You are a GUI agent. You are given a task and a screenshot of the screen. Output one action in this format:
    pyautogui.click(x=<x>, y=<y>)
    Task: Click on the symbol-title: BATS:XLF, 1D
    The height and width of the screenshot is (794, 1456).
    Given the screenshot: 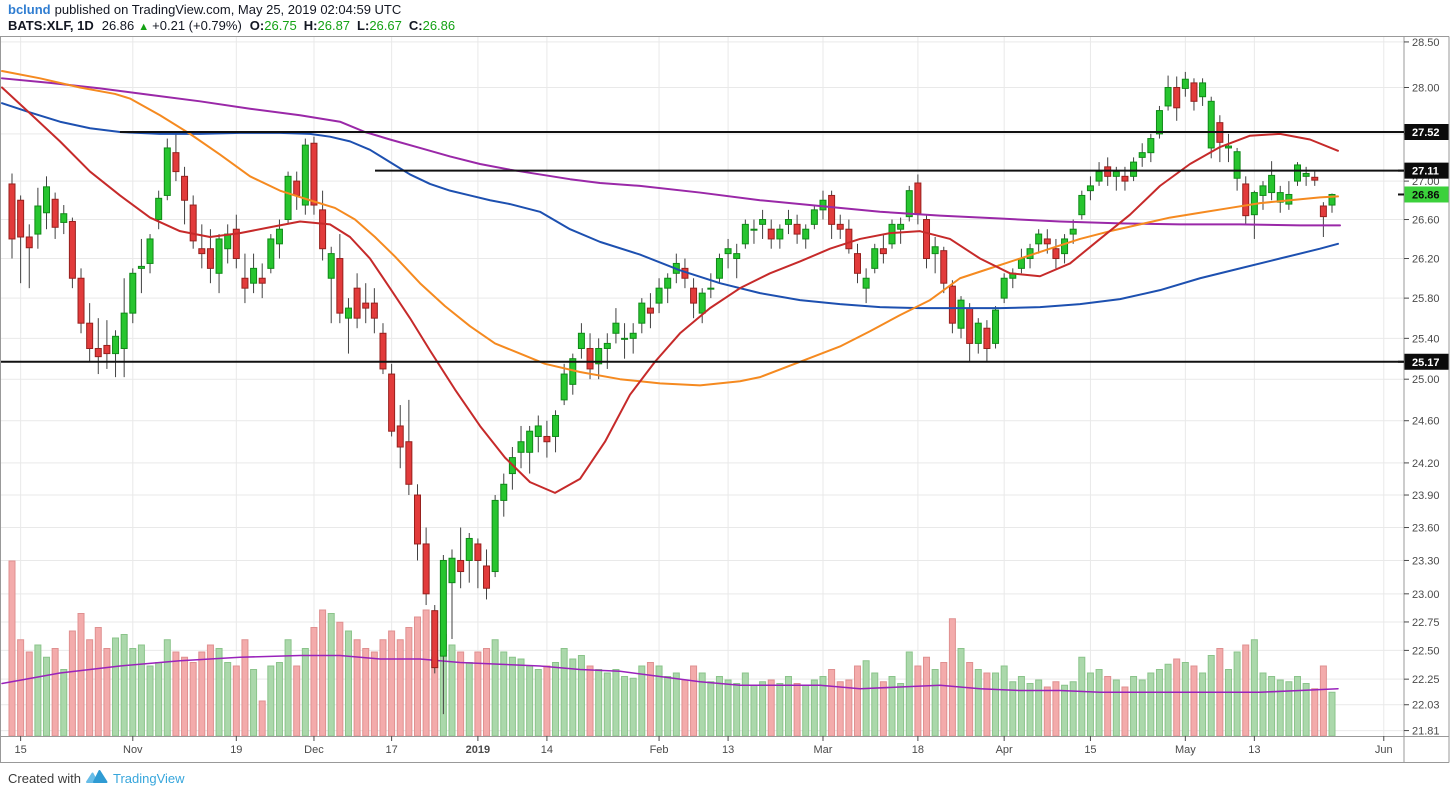 What is the action you would take?
    pyautogui.click(x=51, y=25)
    